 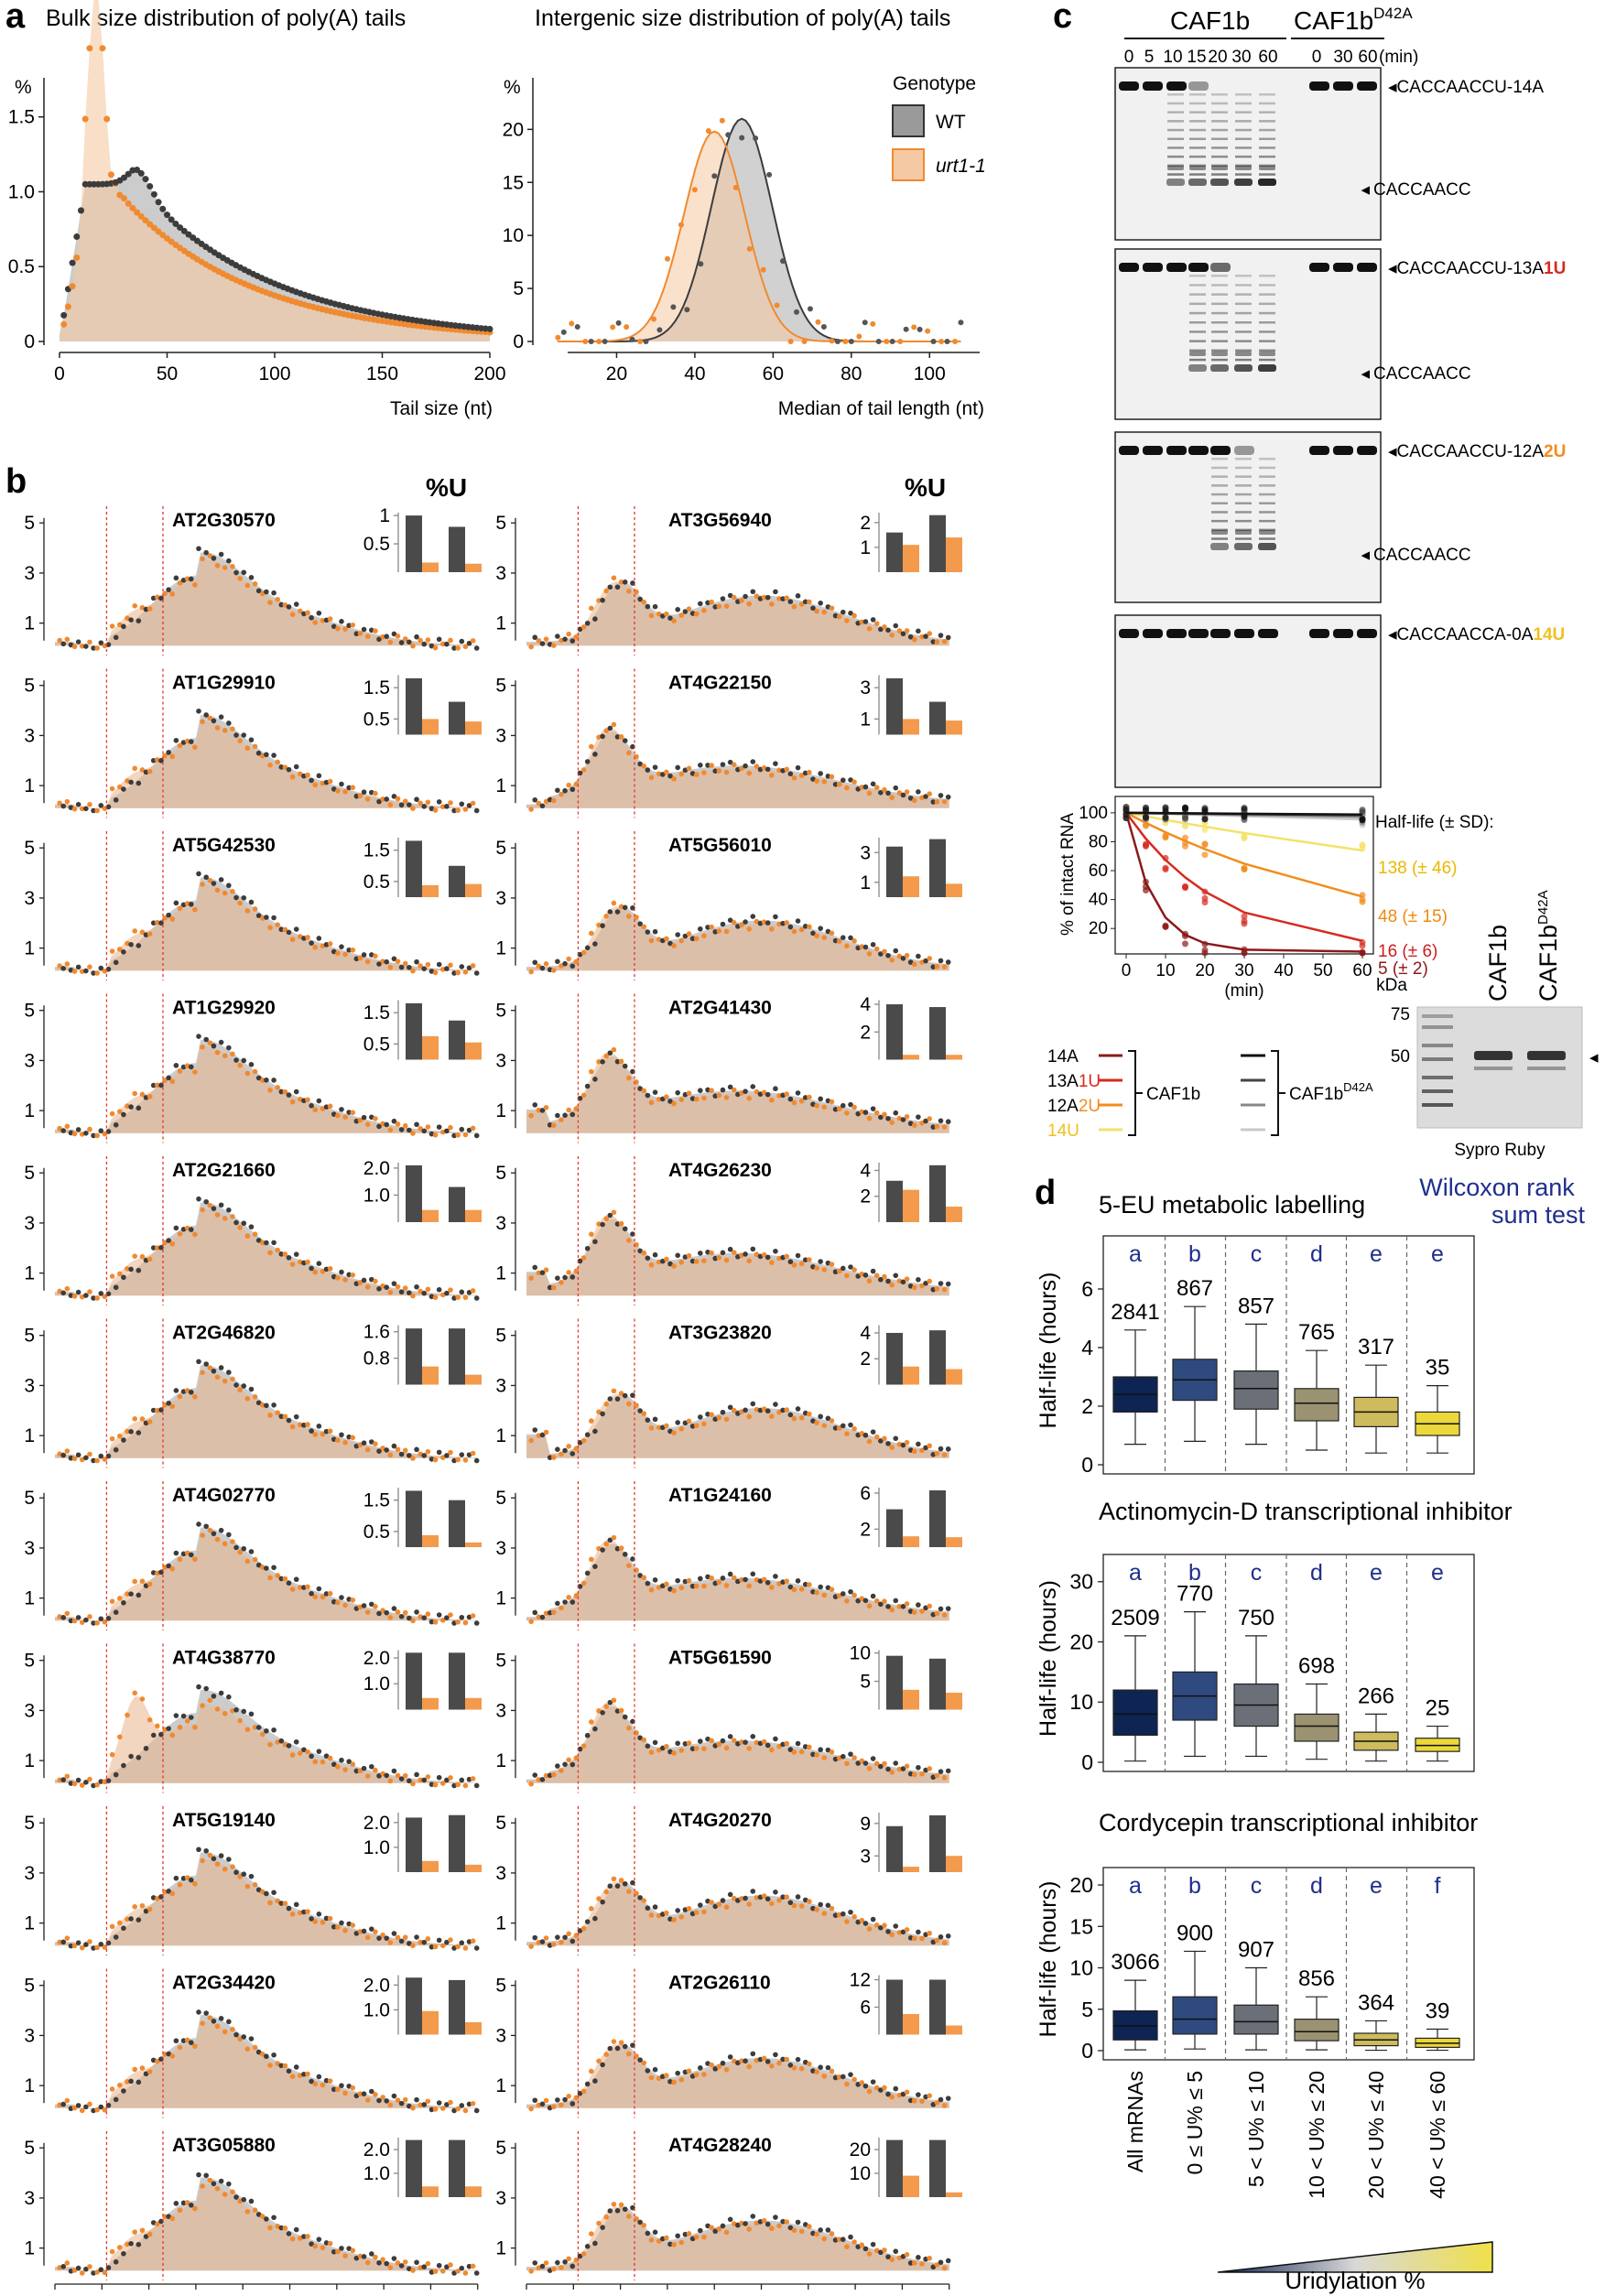 What do you see at coordinates (1243, 368) in the screenshot?
I see `gel-band-product` at bounding box center [1243, 368].